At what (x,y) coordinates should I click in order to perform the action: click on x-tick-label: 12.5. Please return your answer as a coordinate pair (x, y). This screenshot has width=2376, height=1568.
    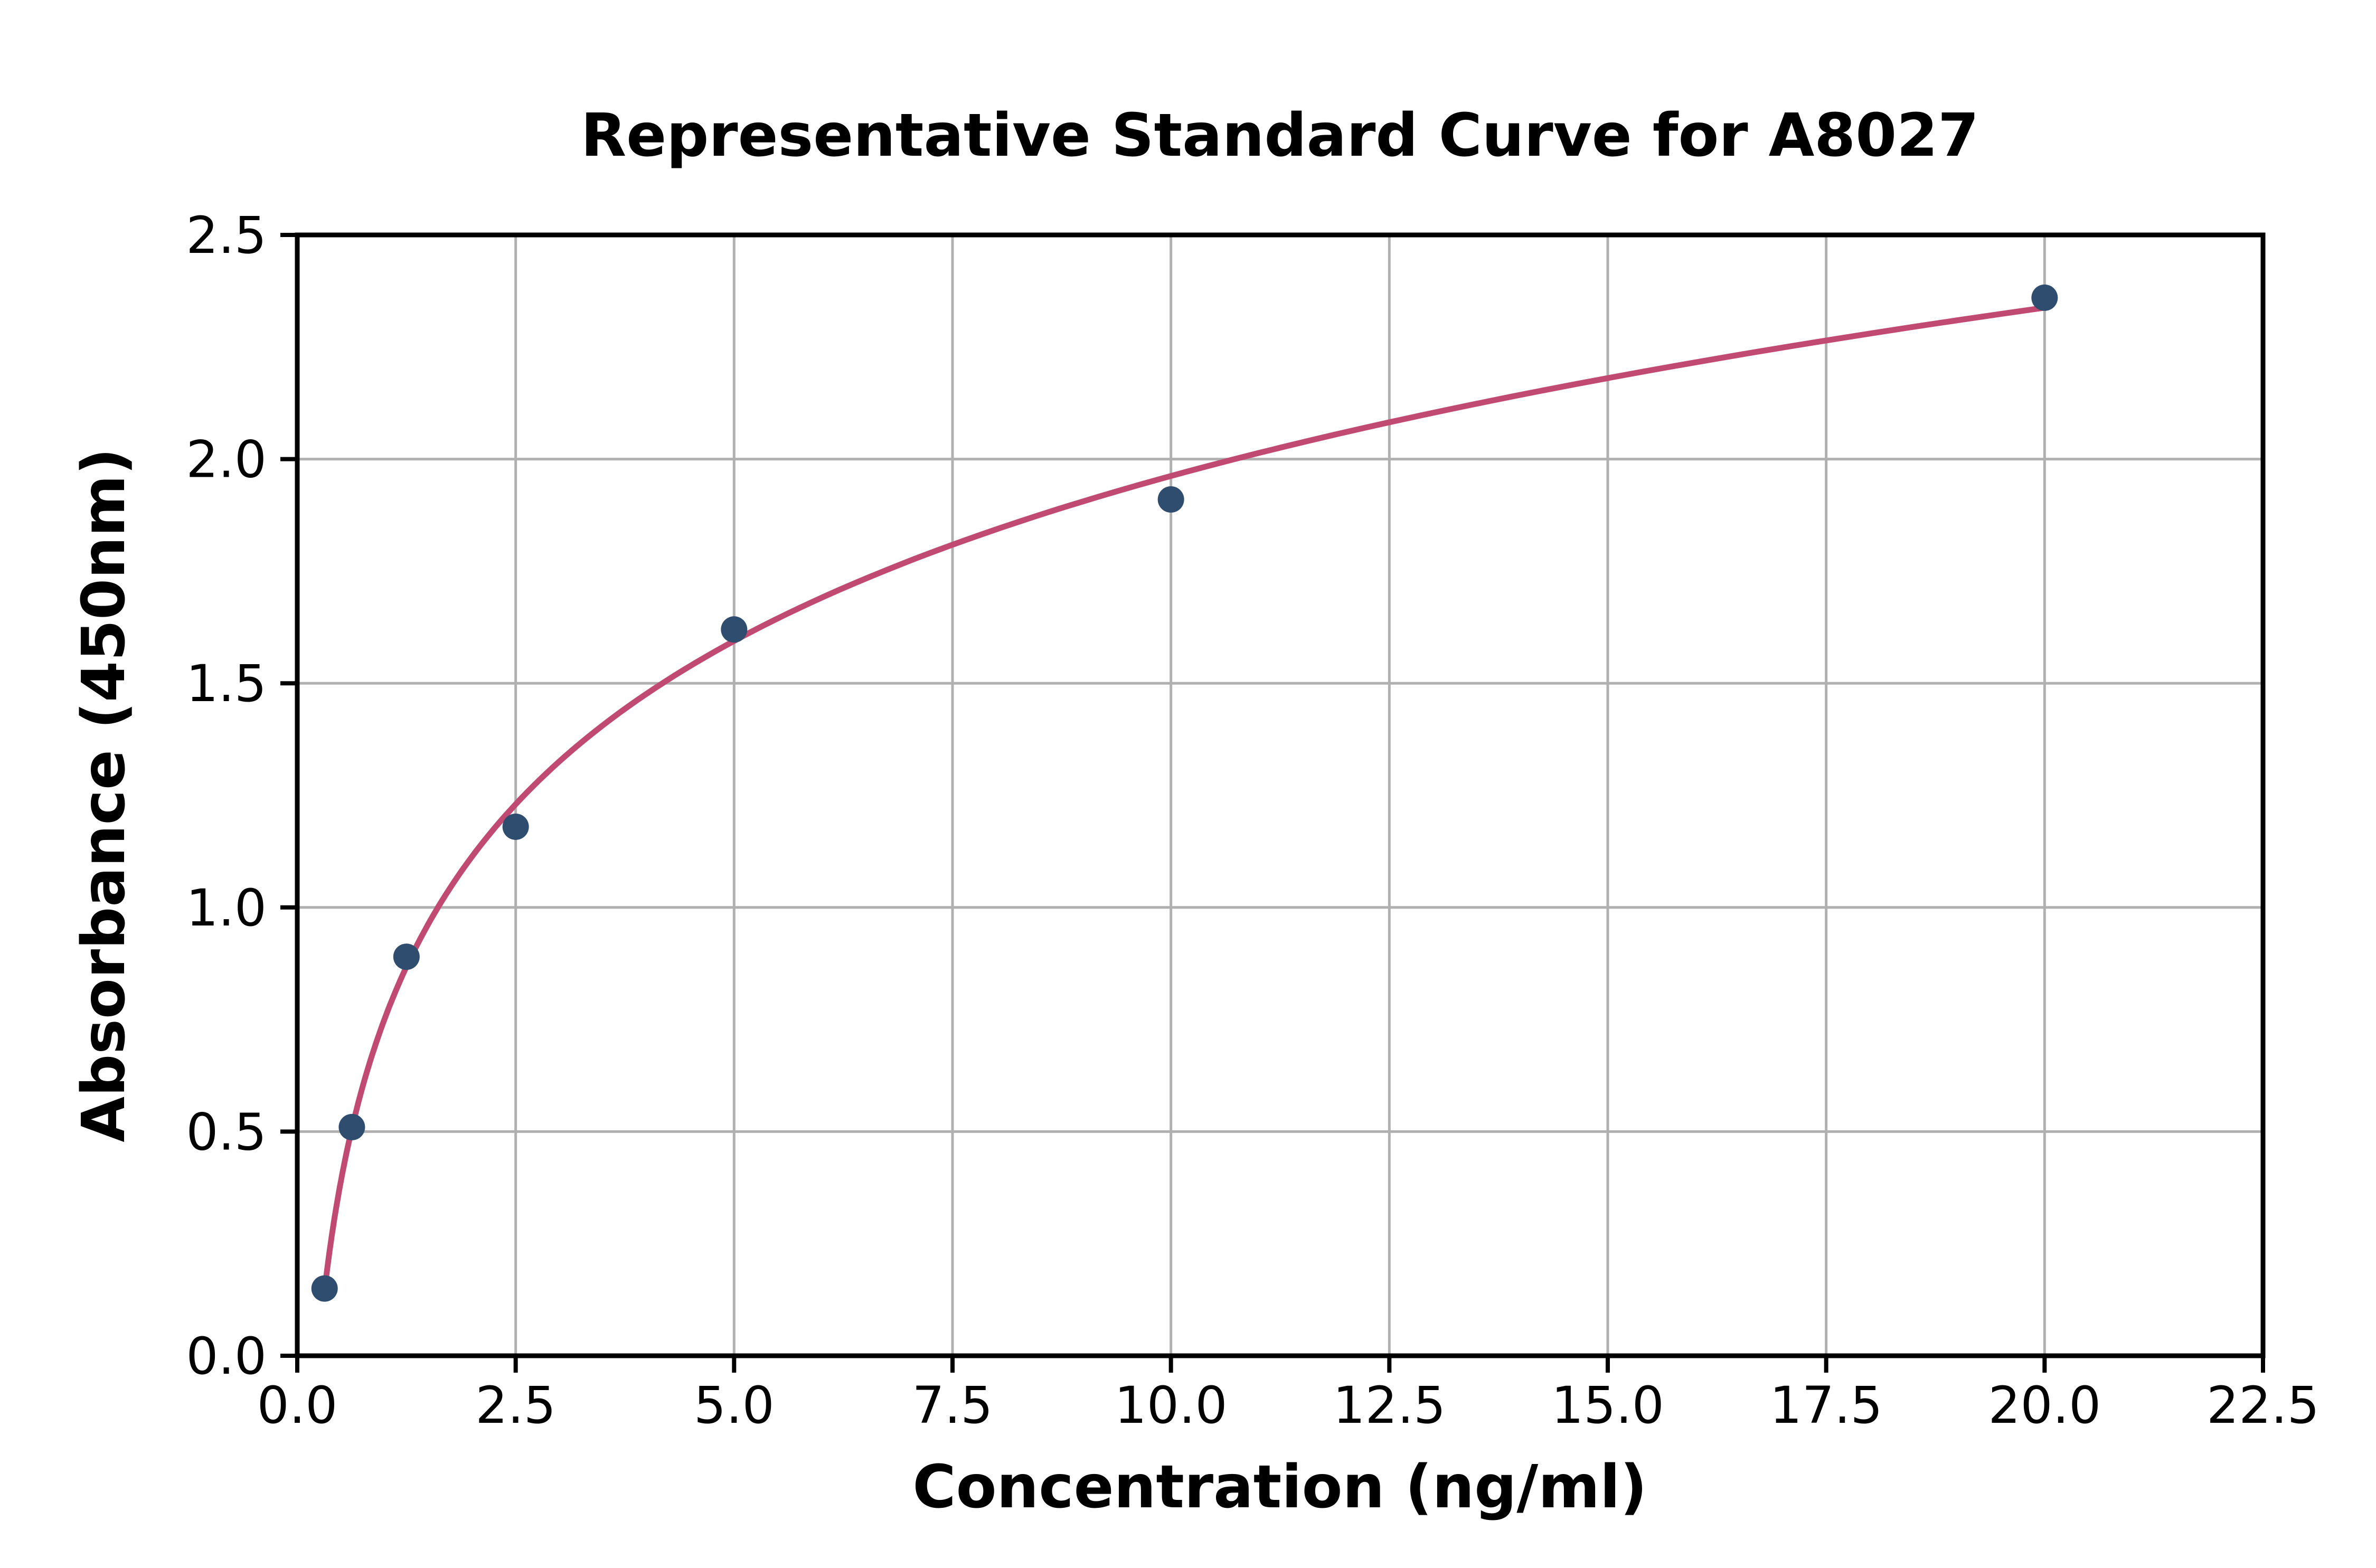
    Looking at the image, I should click on (1390, 1406).